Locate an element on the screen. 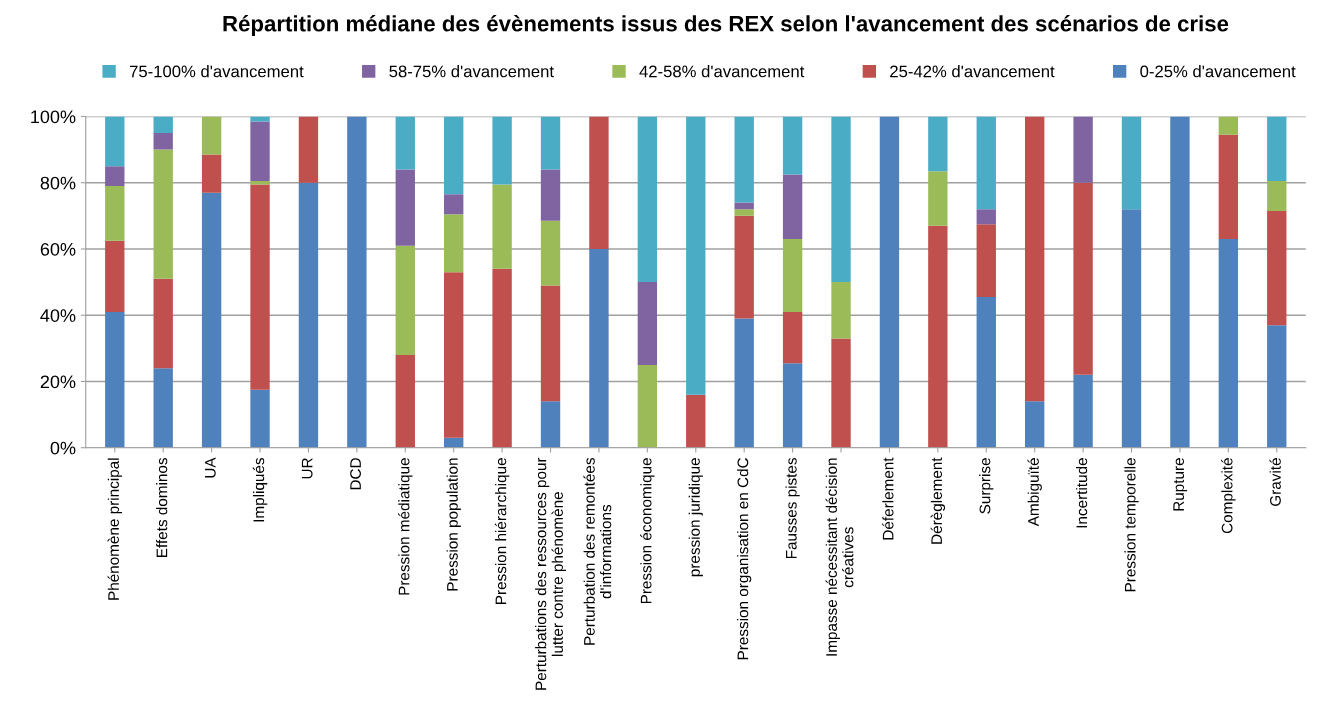 This screenshot has width=1319, height=728. y-tick-label: 0% is located at coordinates (63, 448).